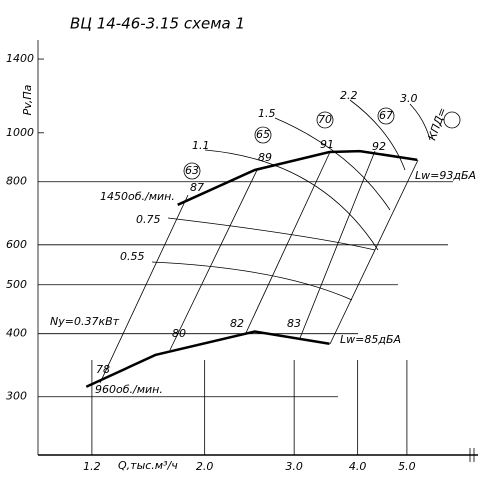  Describe the element at coordinates (197, 187) in the screenshot. I see `annotation: 87` at that location.